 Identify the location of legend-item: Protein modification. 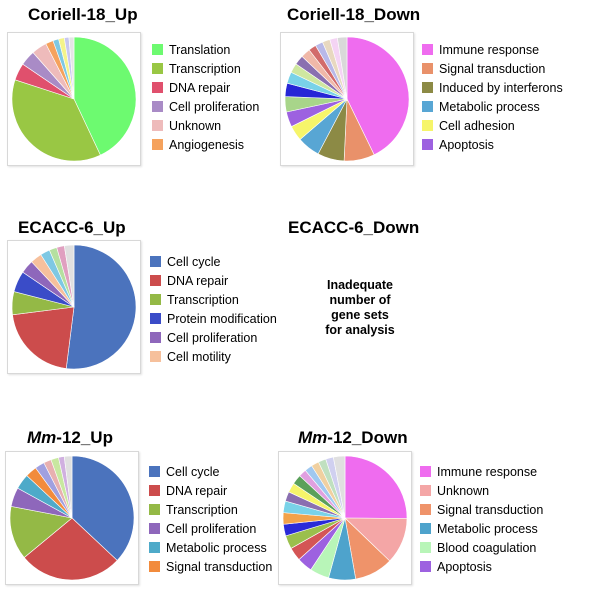
(213, 318).